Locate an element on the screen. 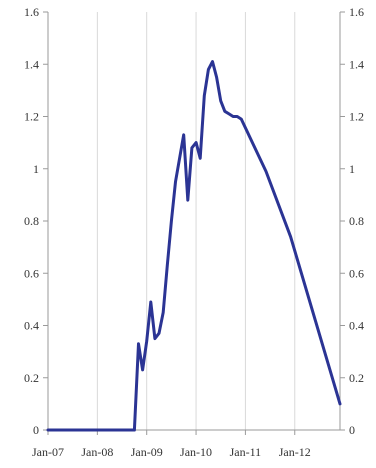 This screenshot has width=376, height=468. x-tick-label: Jan-12 is located at coordinates (295, 452).